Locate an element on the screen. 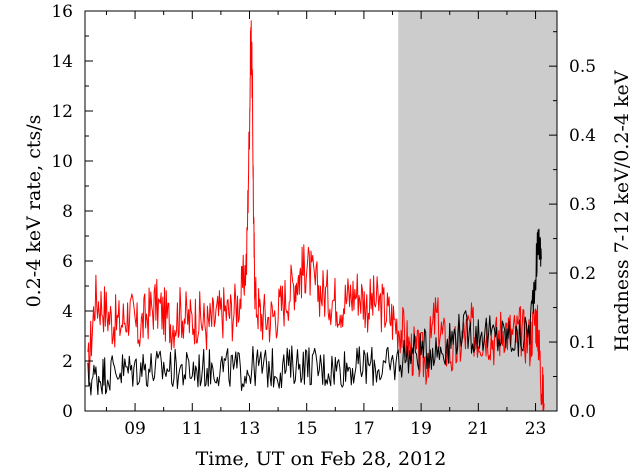 The height and width of the screenshot is (472, 640). y-right-tick-label: 0.3 is located at coordinates (582, 205).